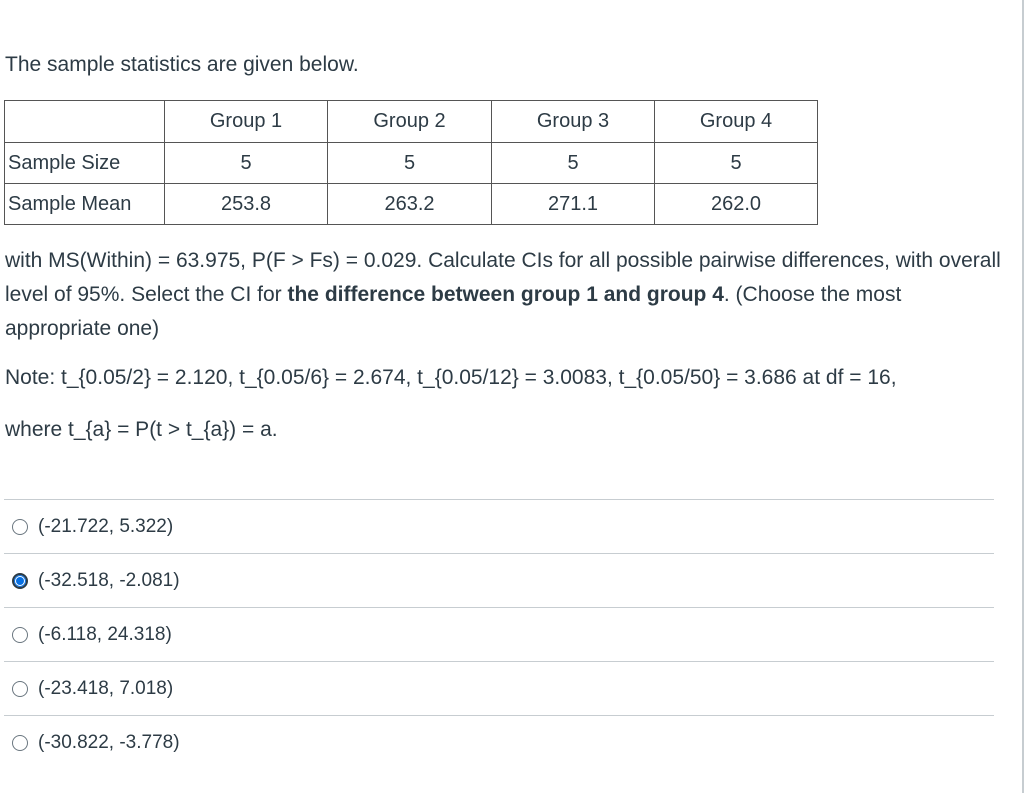  I want to click on table-header-group-2: Group 2, so click(409, 121).